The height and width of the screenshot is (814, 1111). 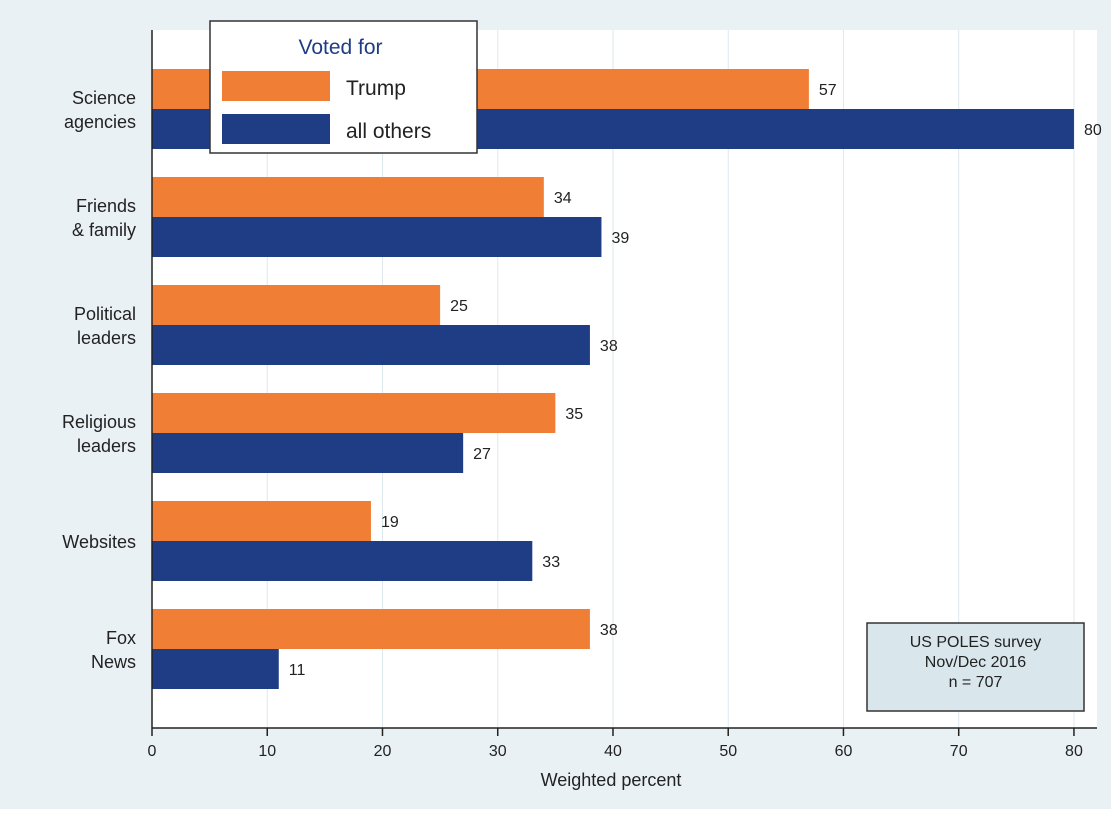 What do you see at coordinates (498, 751) in the screenshot?
I see `x-tick-label: 30` at bounding box center [498, 751].